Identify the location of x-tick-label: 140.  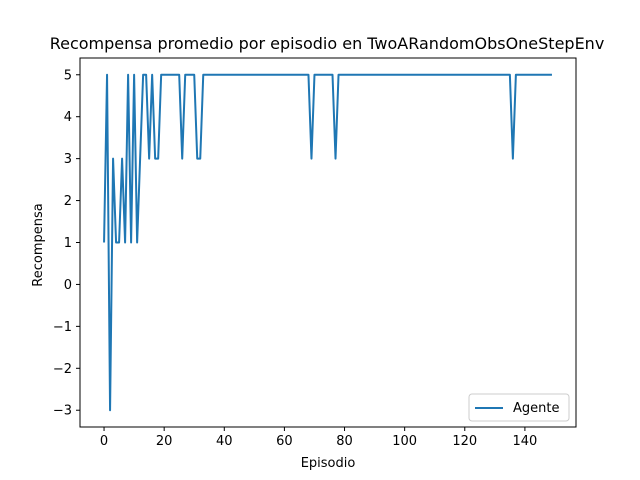
(524, 441).